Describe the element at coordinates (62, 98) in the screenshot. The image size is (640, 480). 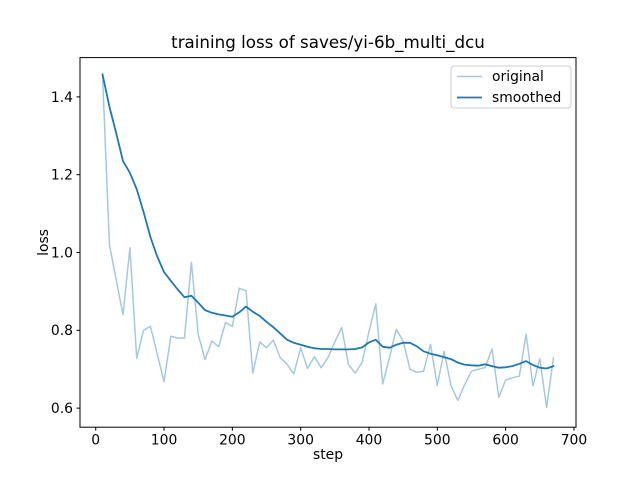
I see `y-tick-label: 1.4` at that location.